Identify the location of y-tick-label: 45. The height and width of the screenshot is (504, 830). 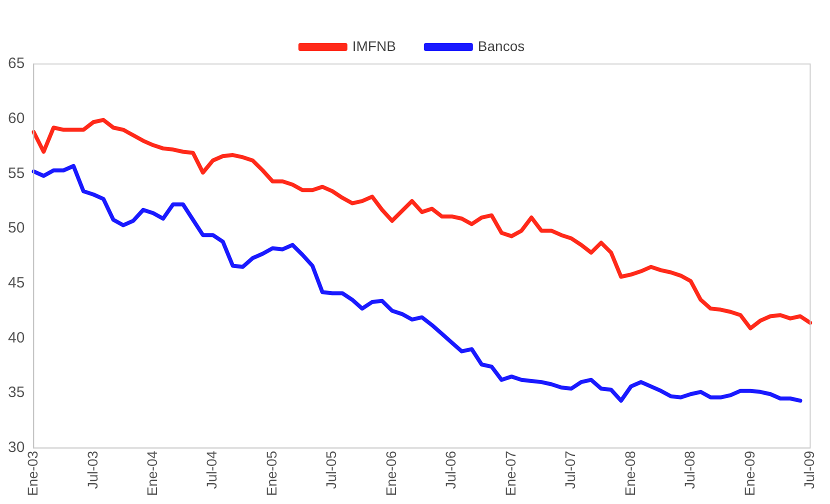
(16, 283).